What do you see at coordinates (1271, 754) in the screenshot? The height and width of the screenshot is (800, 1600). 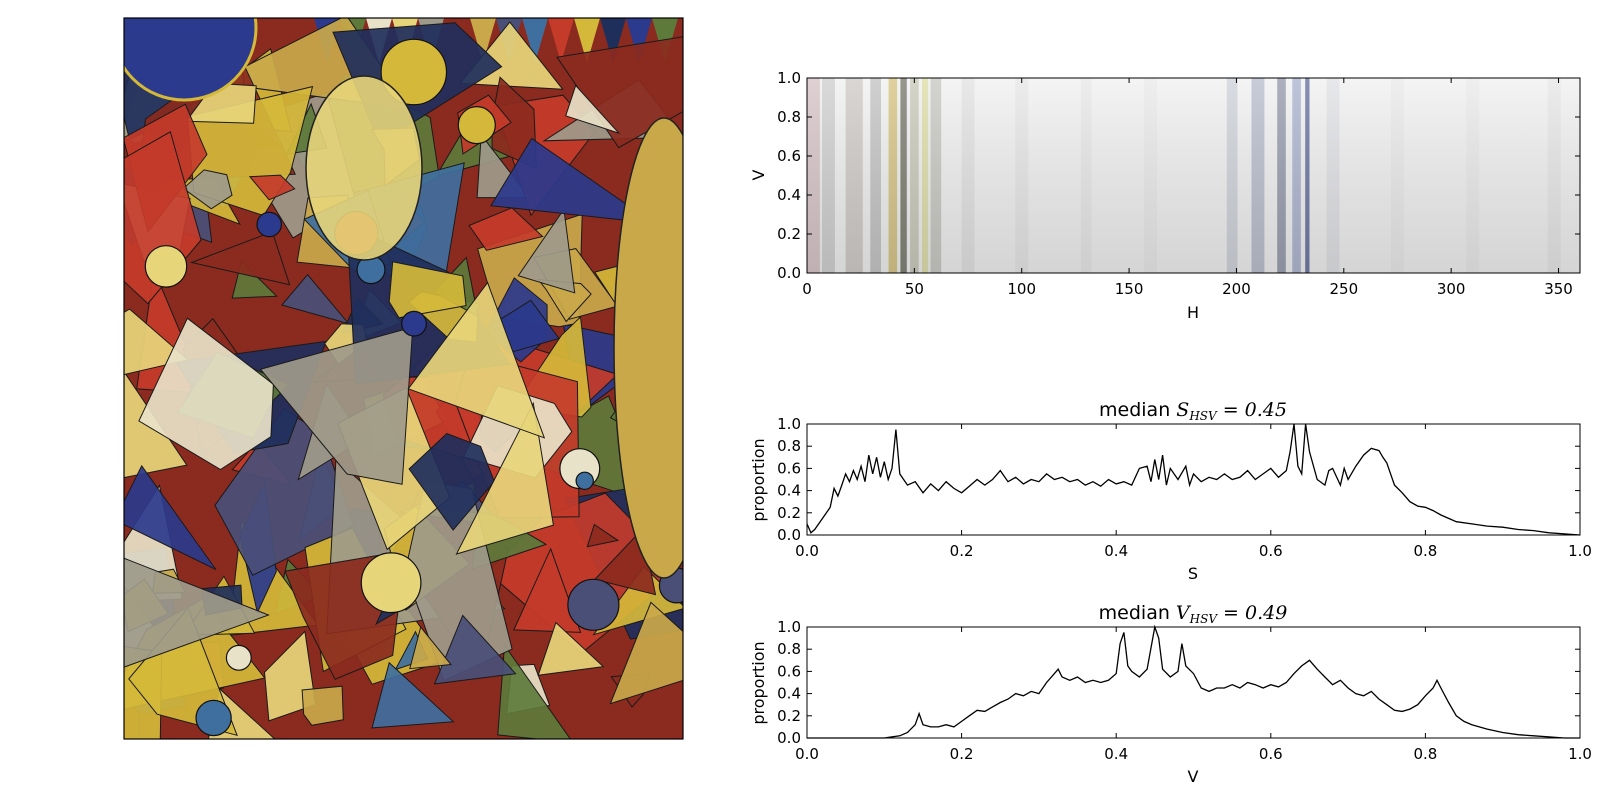 I see `value-xtick-label: 0.6` at bounding box center [1271, 754].